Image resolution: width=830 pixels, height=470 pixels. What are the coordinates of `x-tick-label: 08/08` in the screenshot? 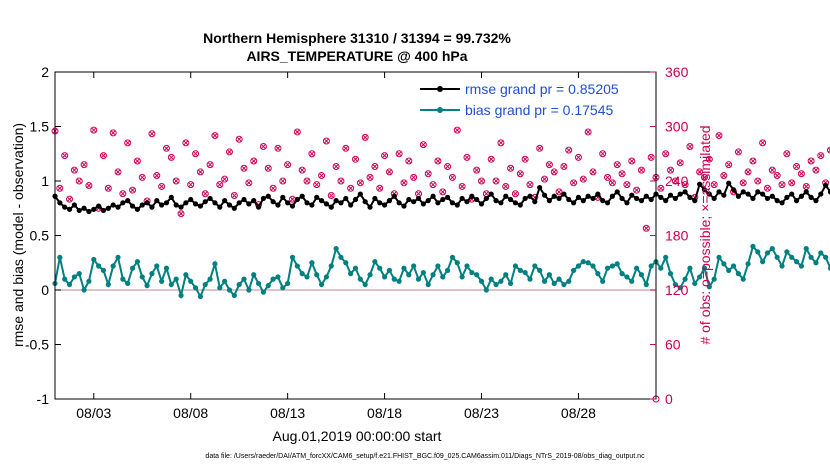 It's located at (190, 413).